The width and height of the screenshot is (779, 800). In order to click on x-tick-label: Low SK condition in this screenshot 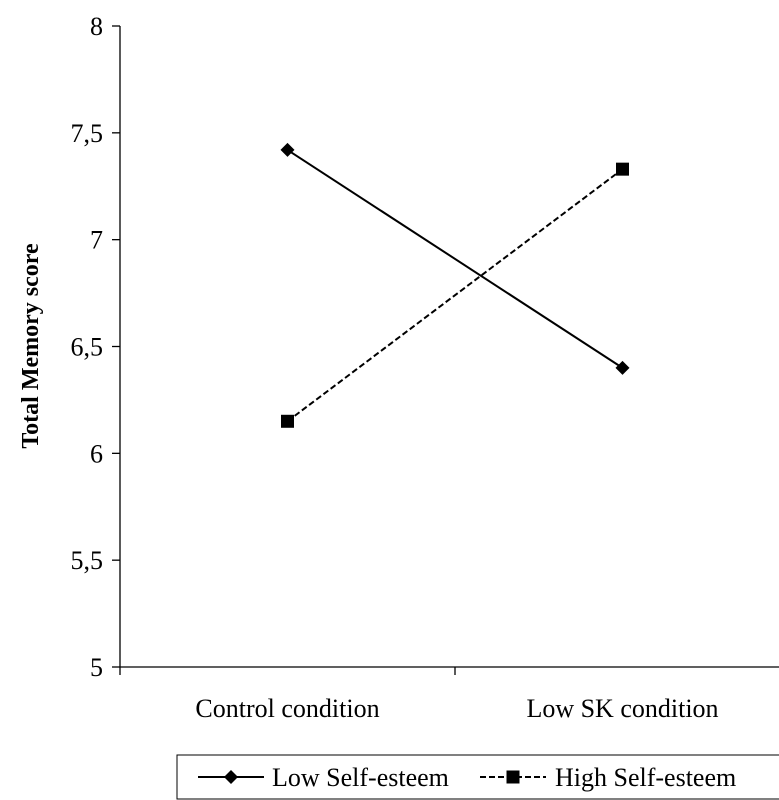, I will do `click(622, 708)`.